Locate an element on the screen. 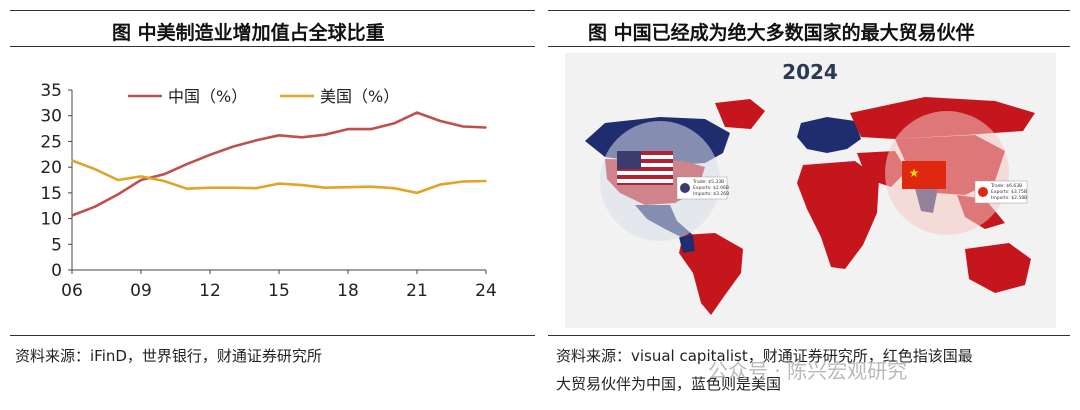 Image resolution: width=1080 pixels, height=410 pixels. greenland is located at coordinates (740, 114).